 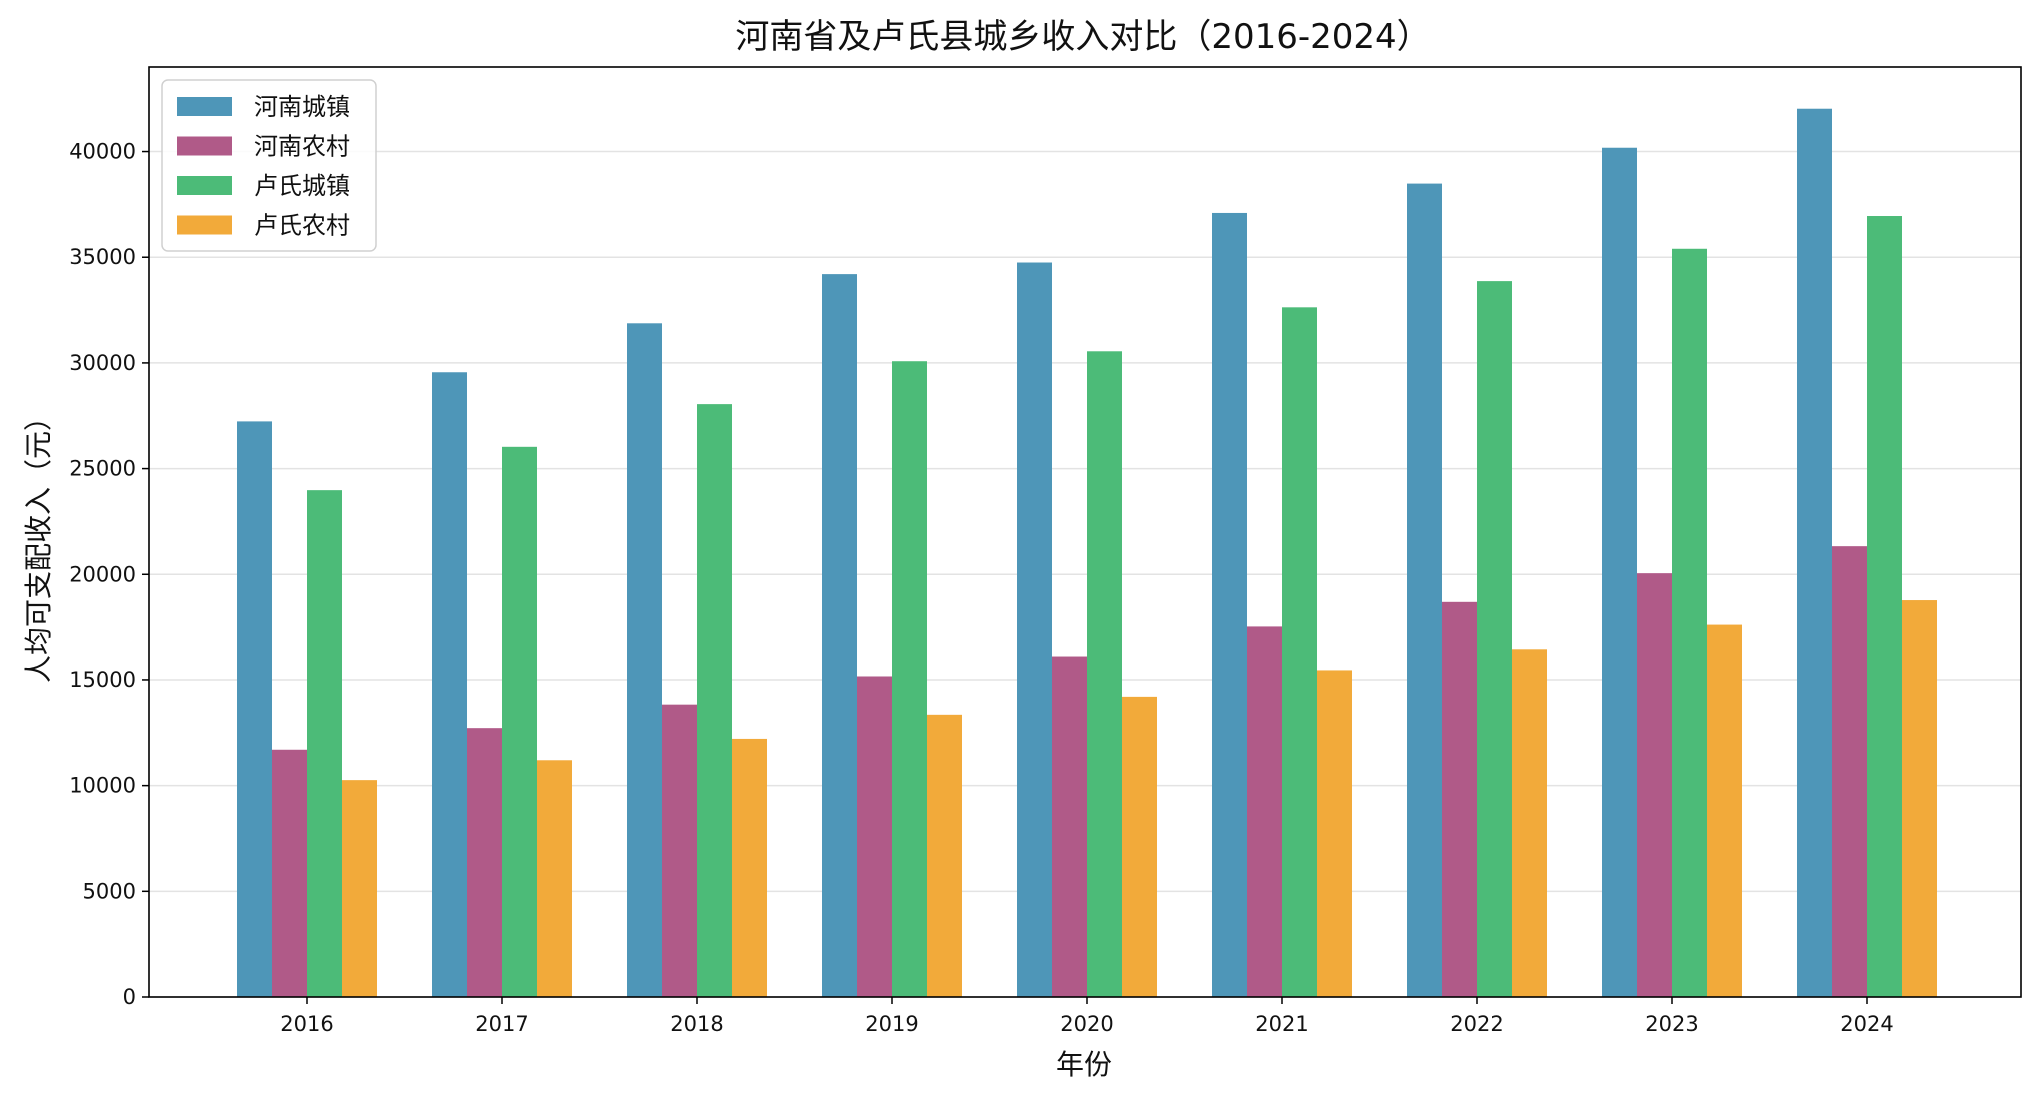 I want to click on bar-卢氏城镇-2017, so click(x=519, y=722).